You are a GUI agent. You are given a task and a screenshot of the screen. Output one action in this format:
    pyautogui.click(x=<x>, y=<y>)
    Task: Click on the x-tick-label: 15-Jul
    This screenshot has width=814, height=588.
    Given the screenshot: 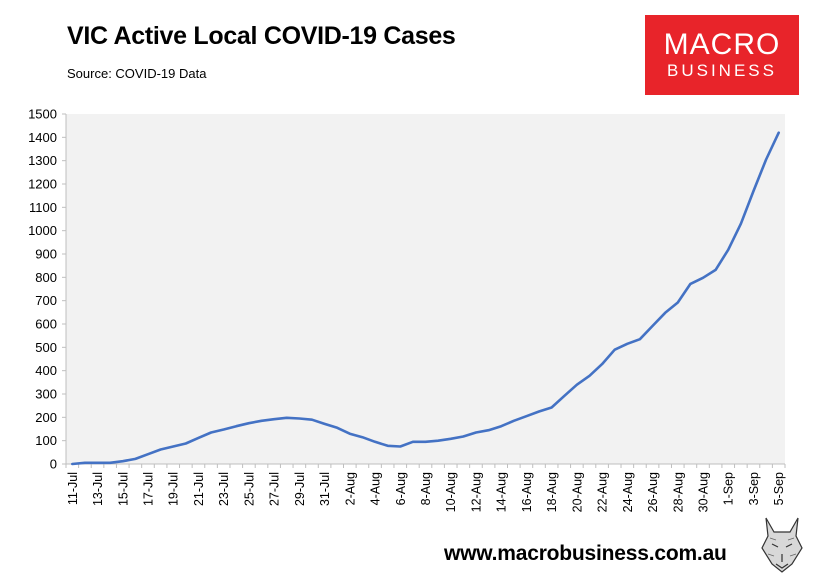 What is the action you would take?
    pyautogui.click(x=123, y=489)
    